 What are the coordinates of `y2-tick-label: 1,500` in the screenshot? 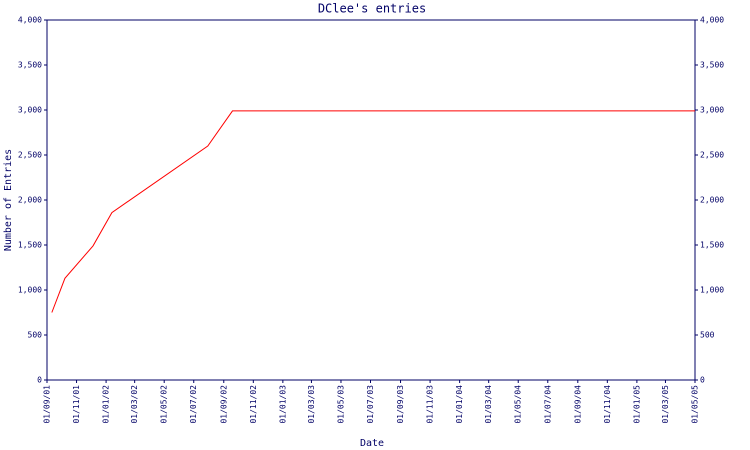 It's located at (712, 245).